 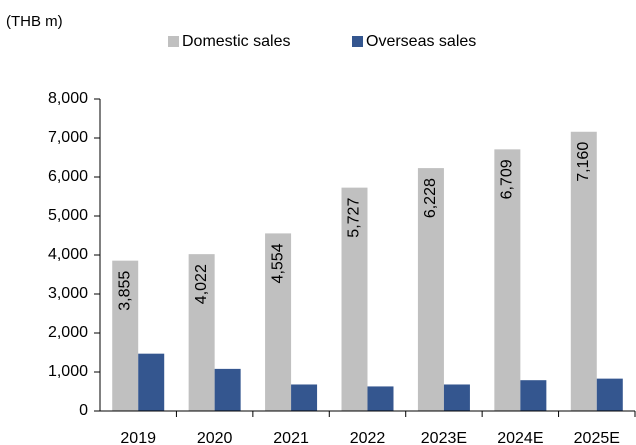 I want to click on y-tick-label: 8,000, so click(x=68, y=98).